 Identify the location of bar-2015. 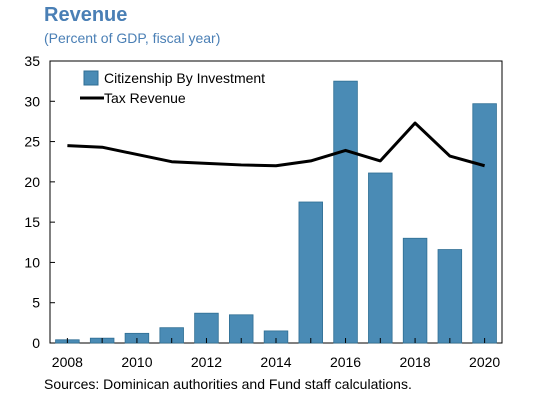
(310, 272).